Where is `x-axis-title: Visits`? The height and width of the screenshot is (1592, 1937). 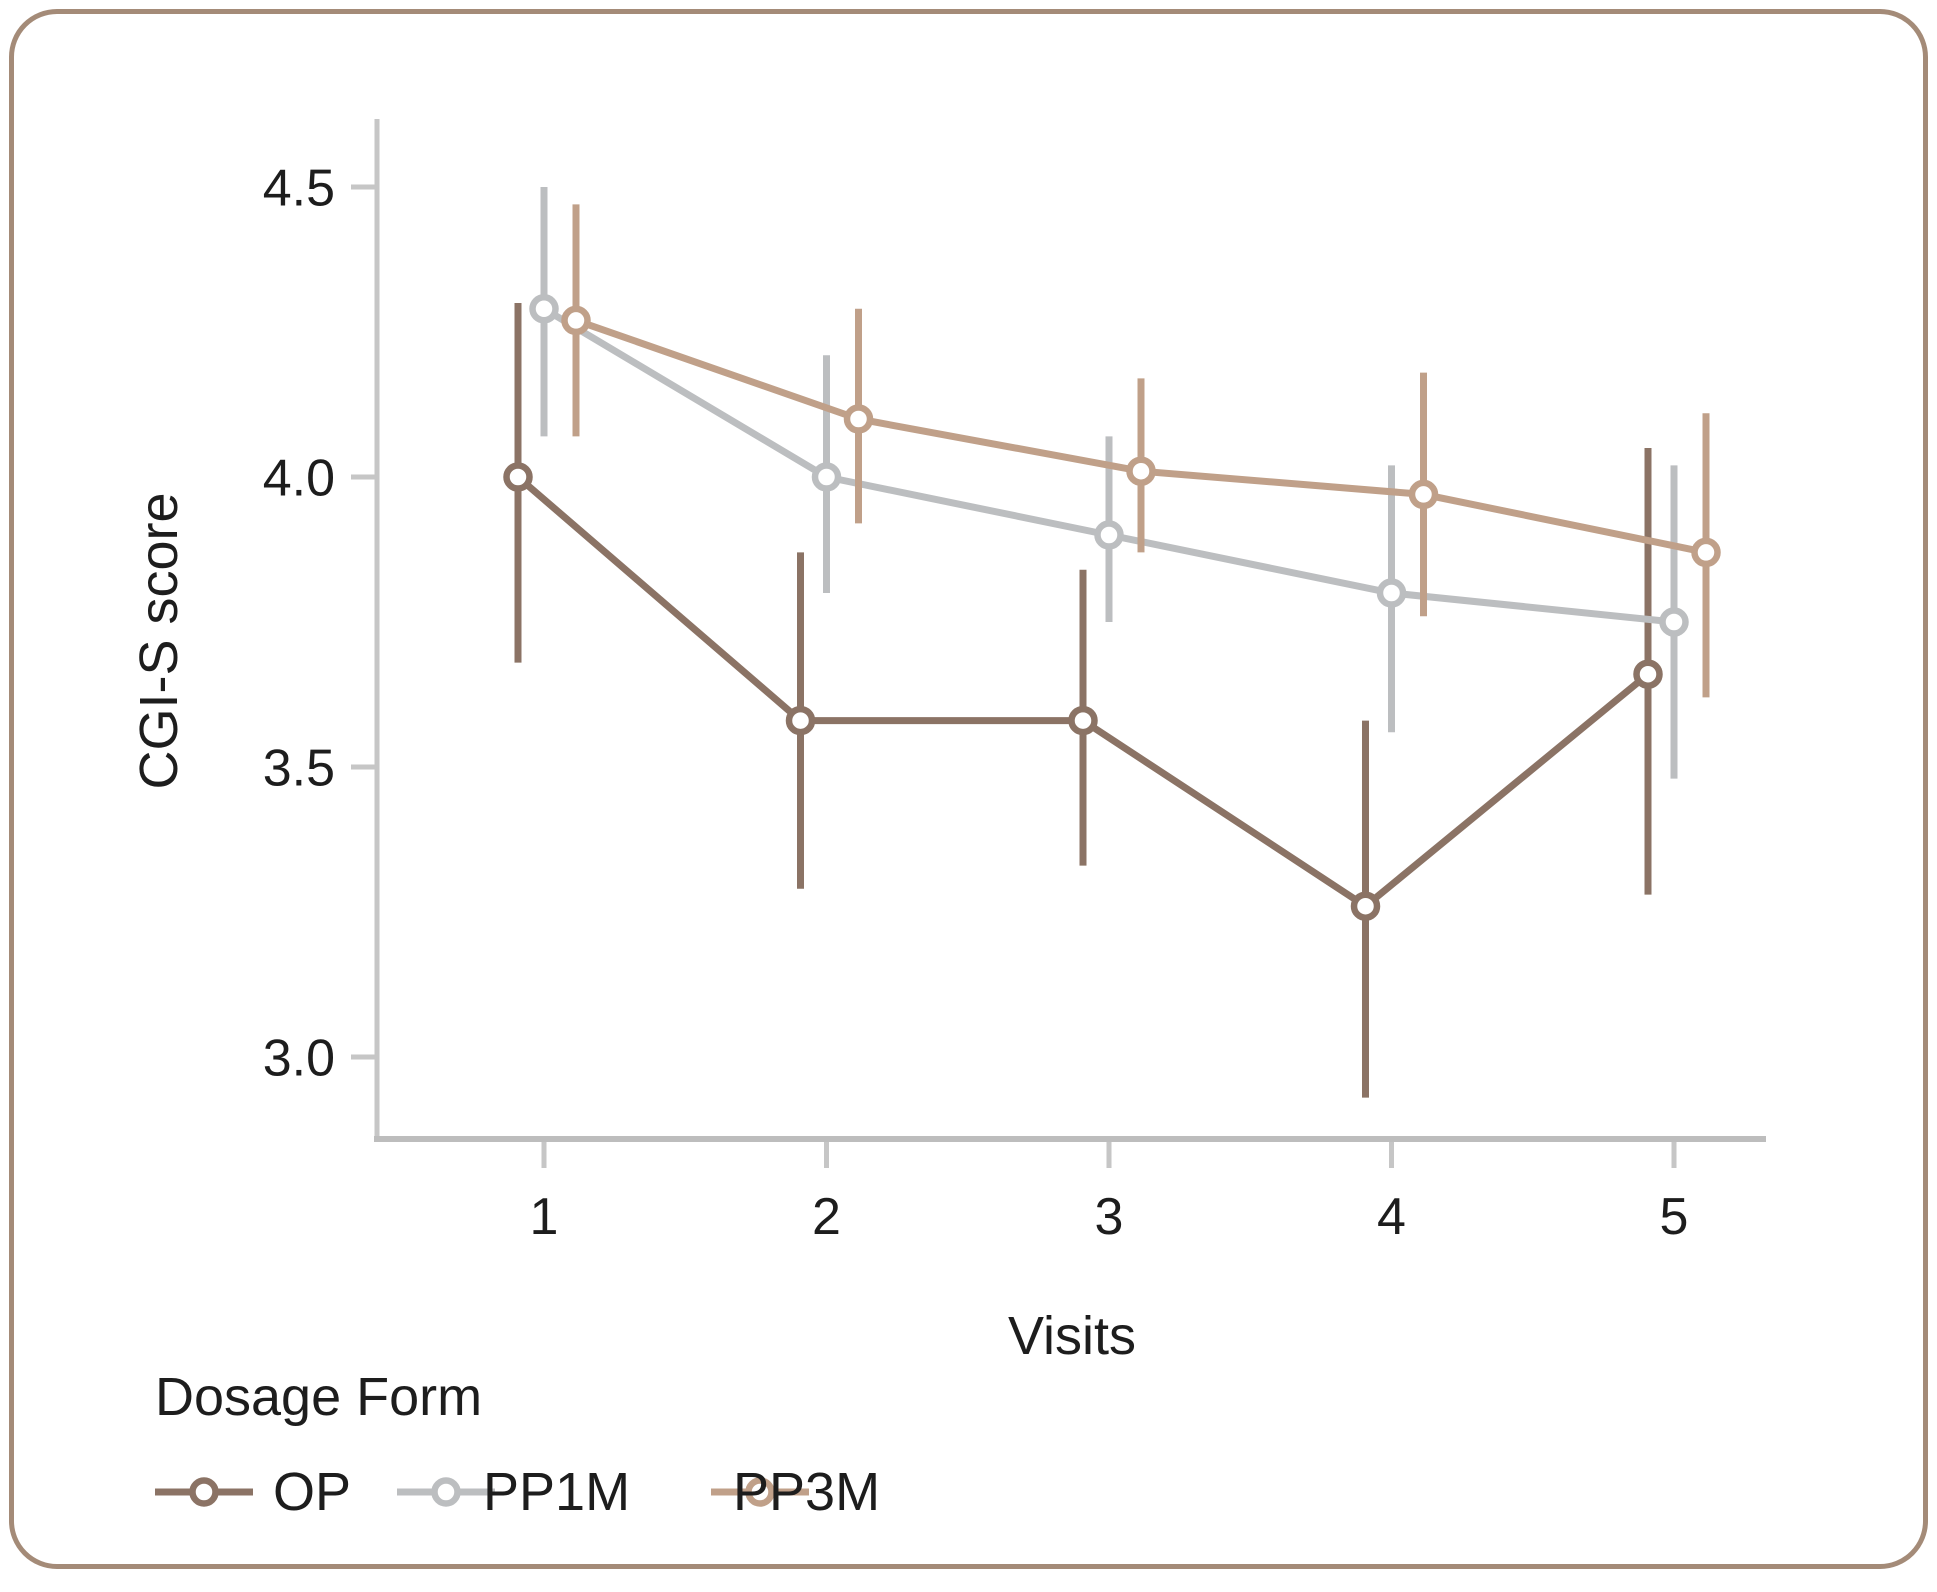
x-axis-title: Visits is located at coordinates (1072, 1336).